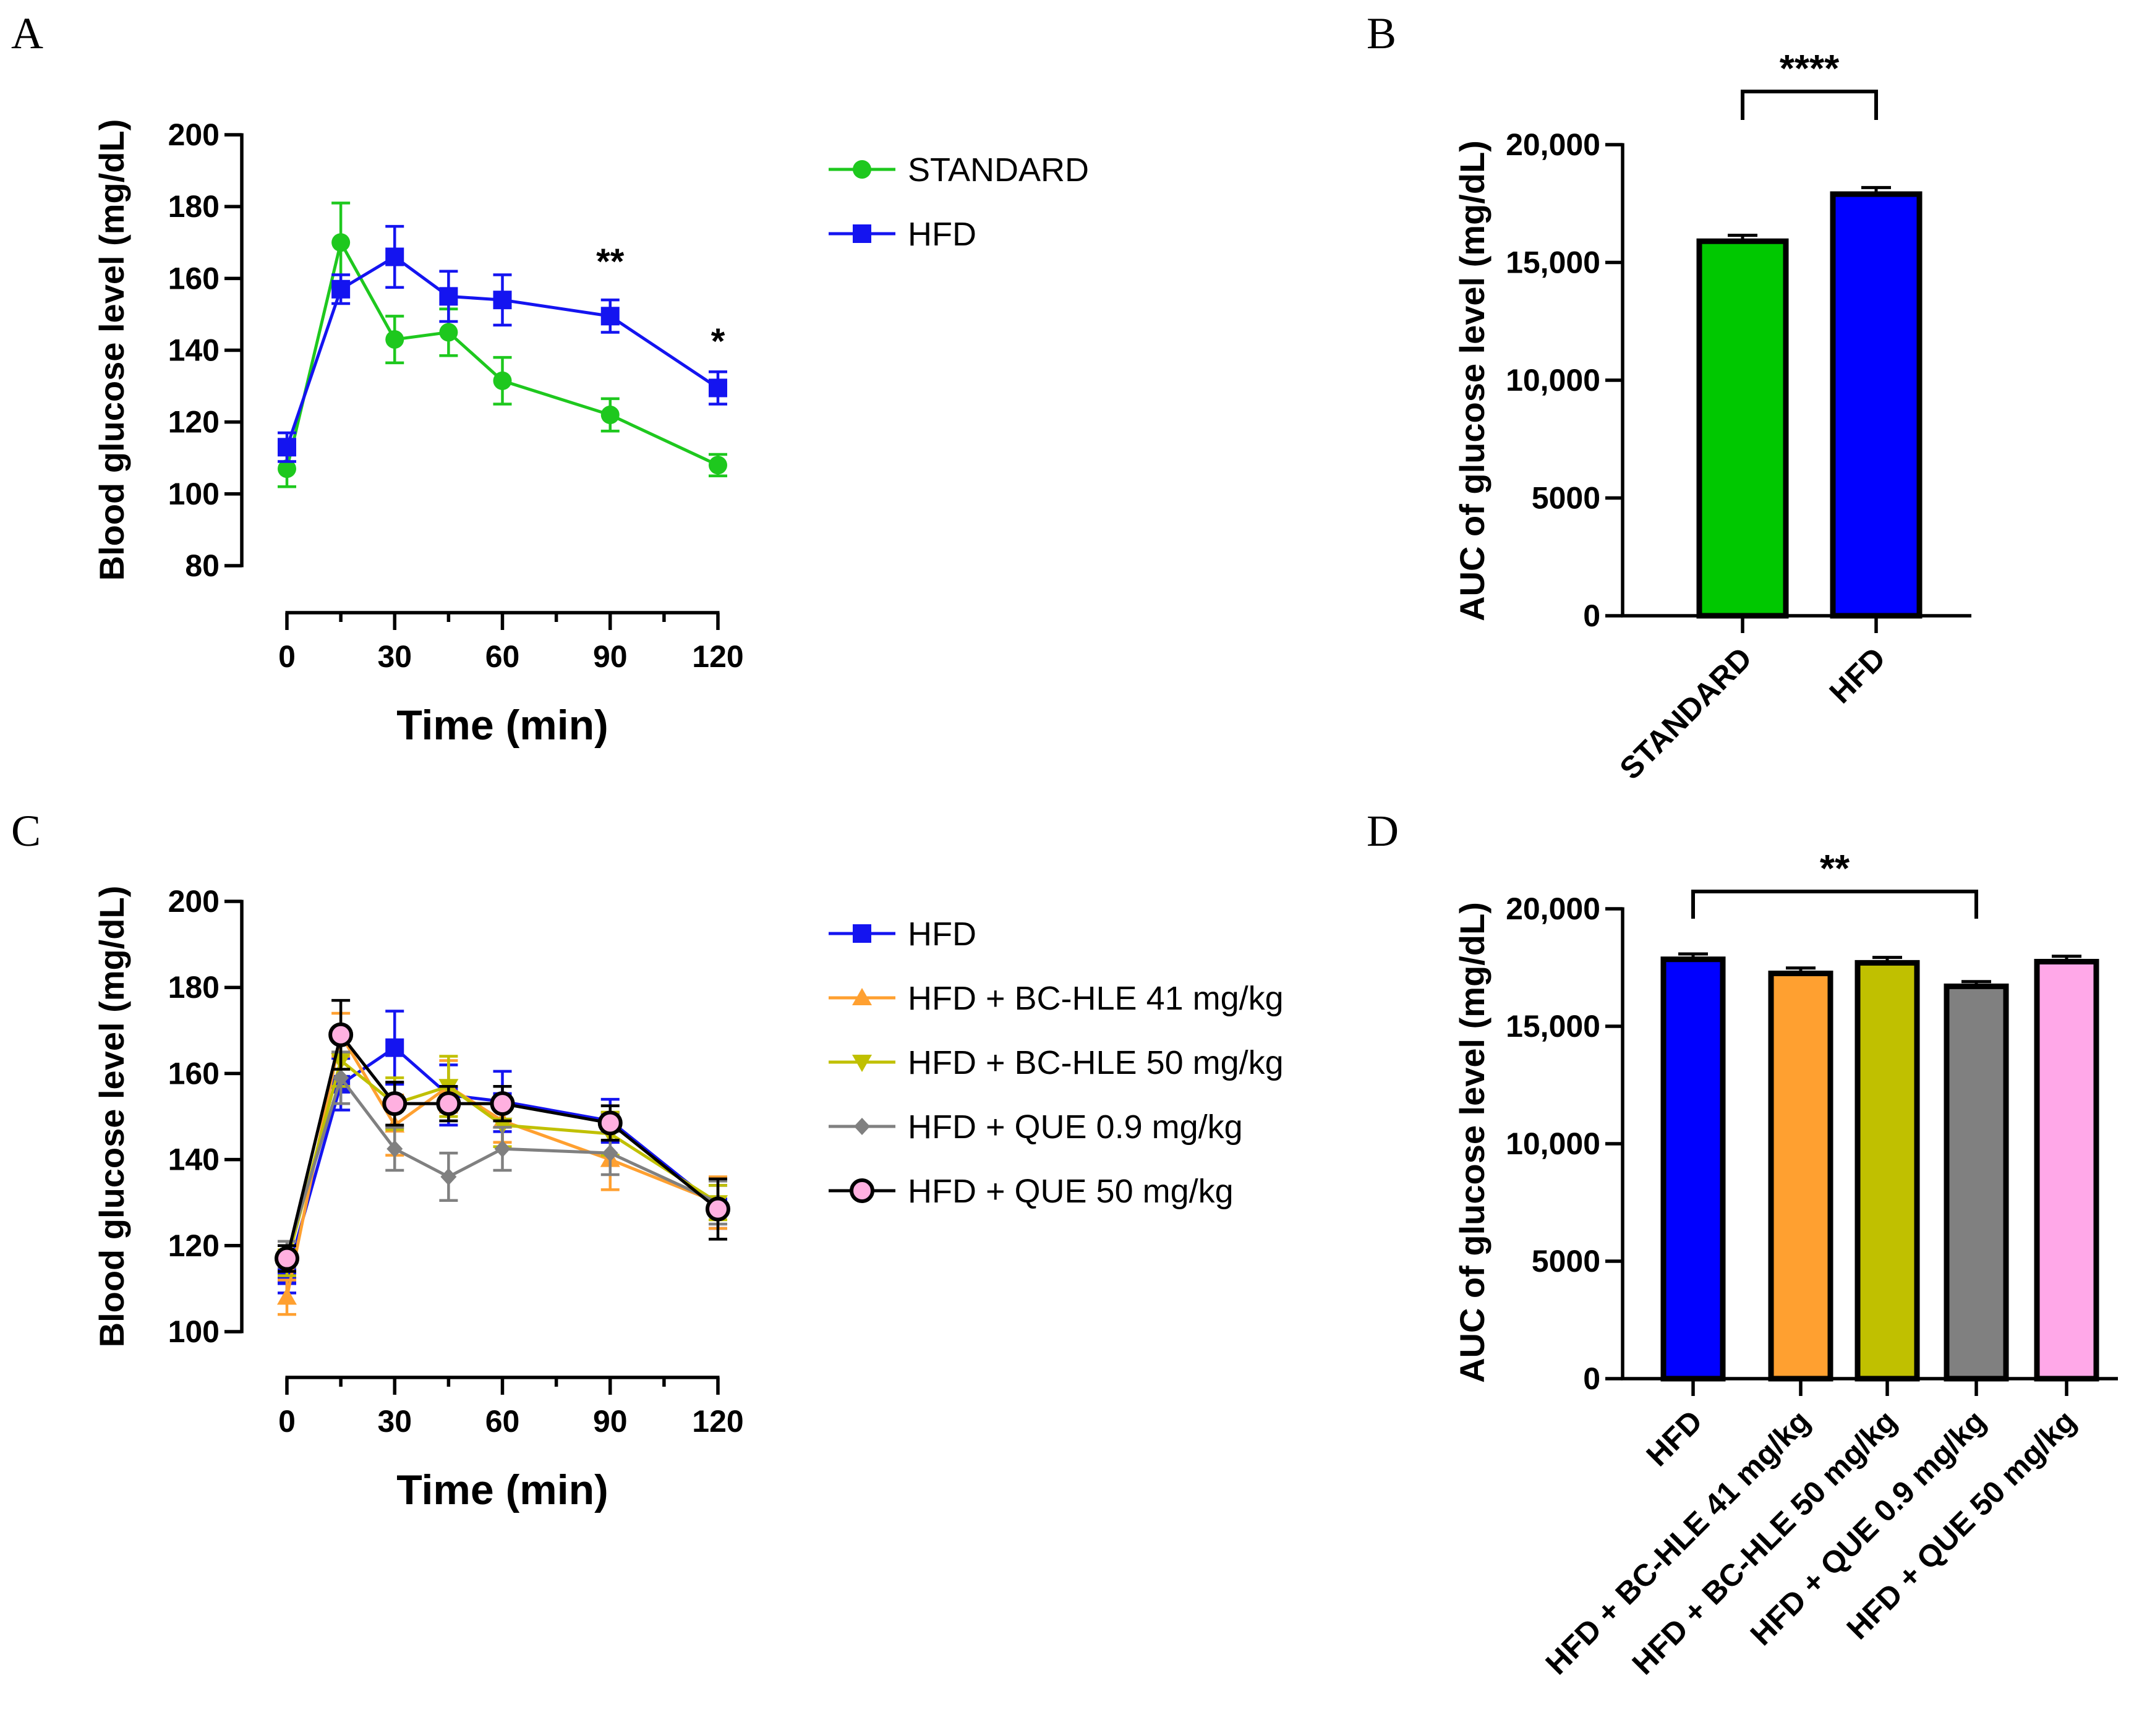 This screenshot has width=2134, height=1736. What do you see at coordinates (718, 341) in the screenshot?
I see `significance-label: *` at bounding box center [718, 341].